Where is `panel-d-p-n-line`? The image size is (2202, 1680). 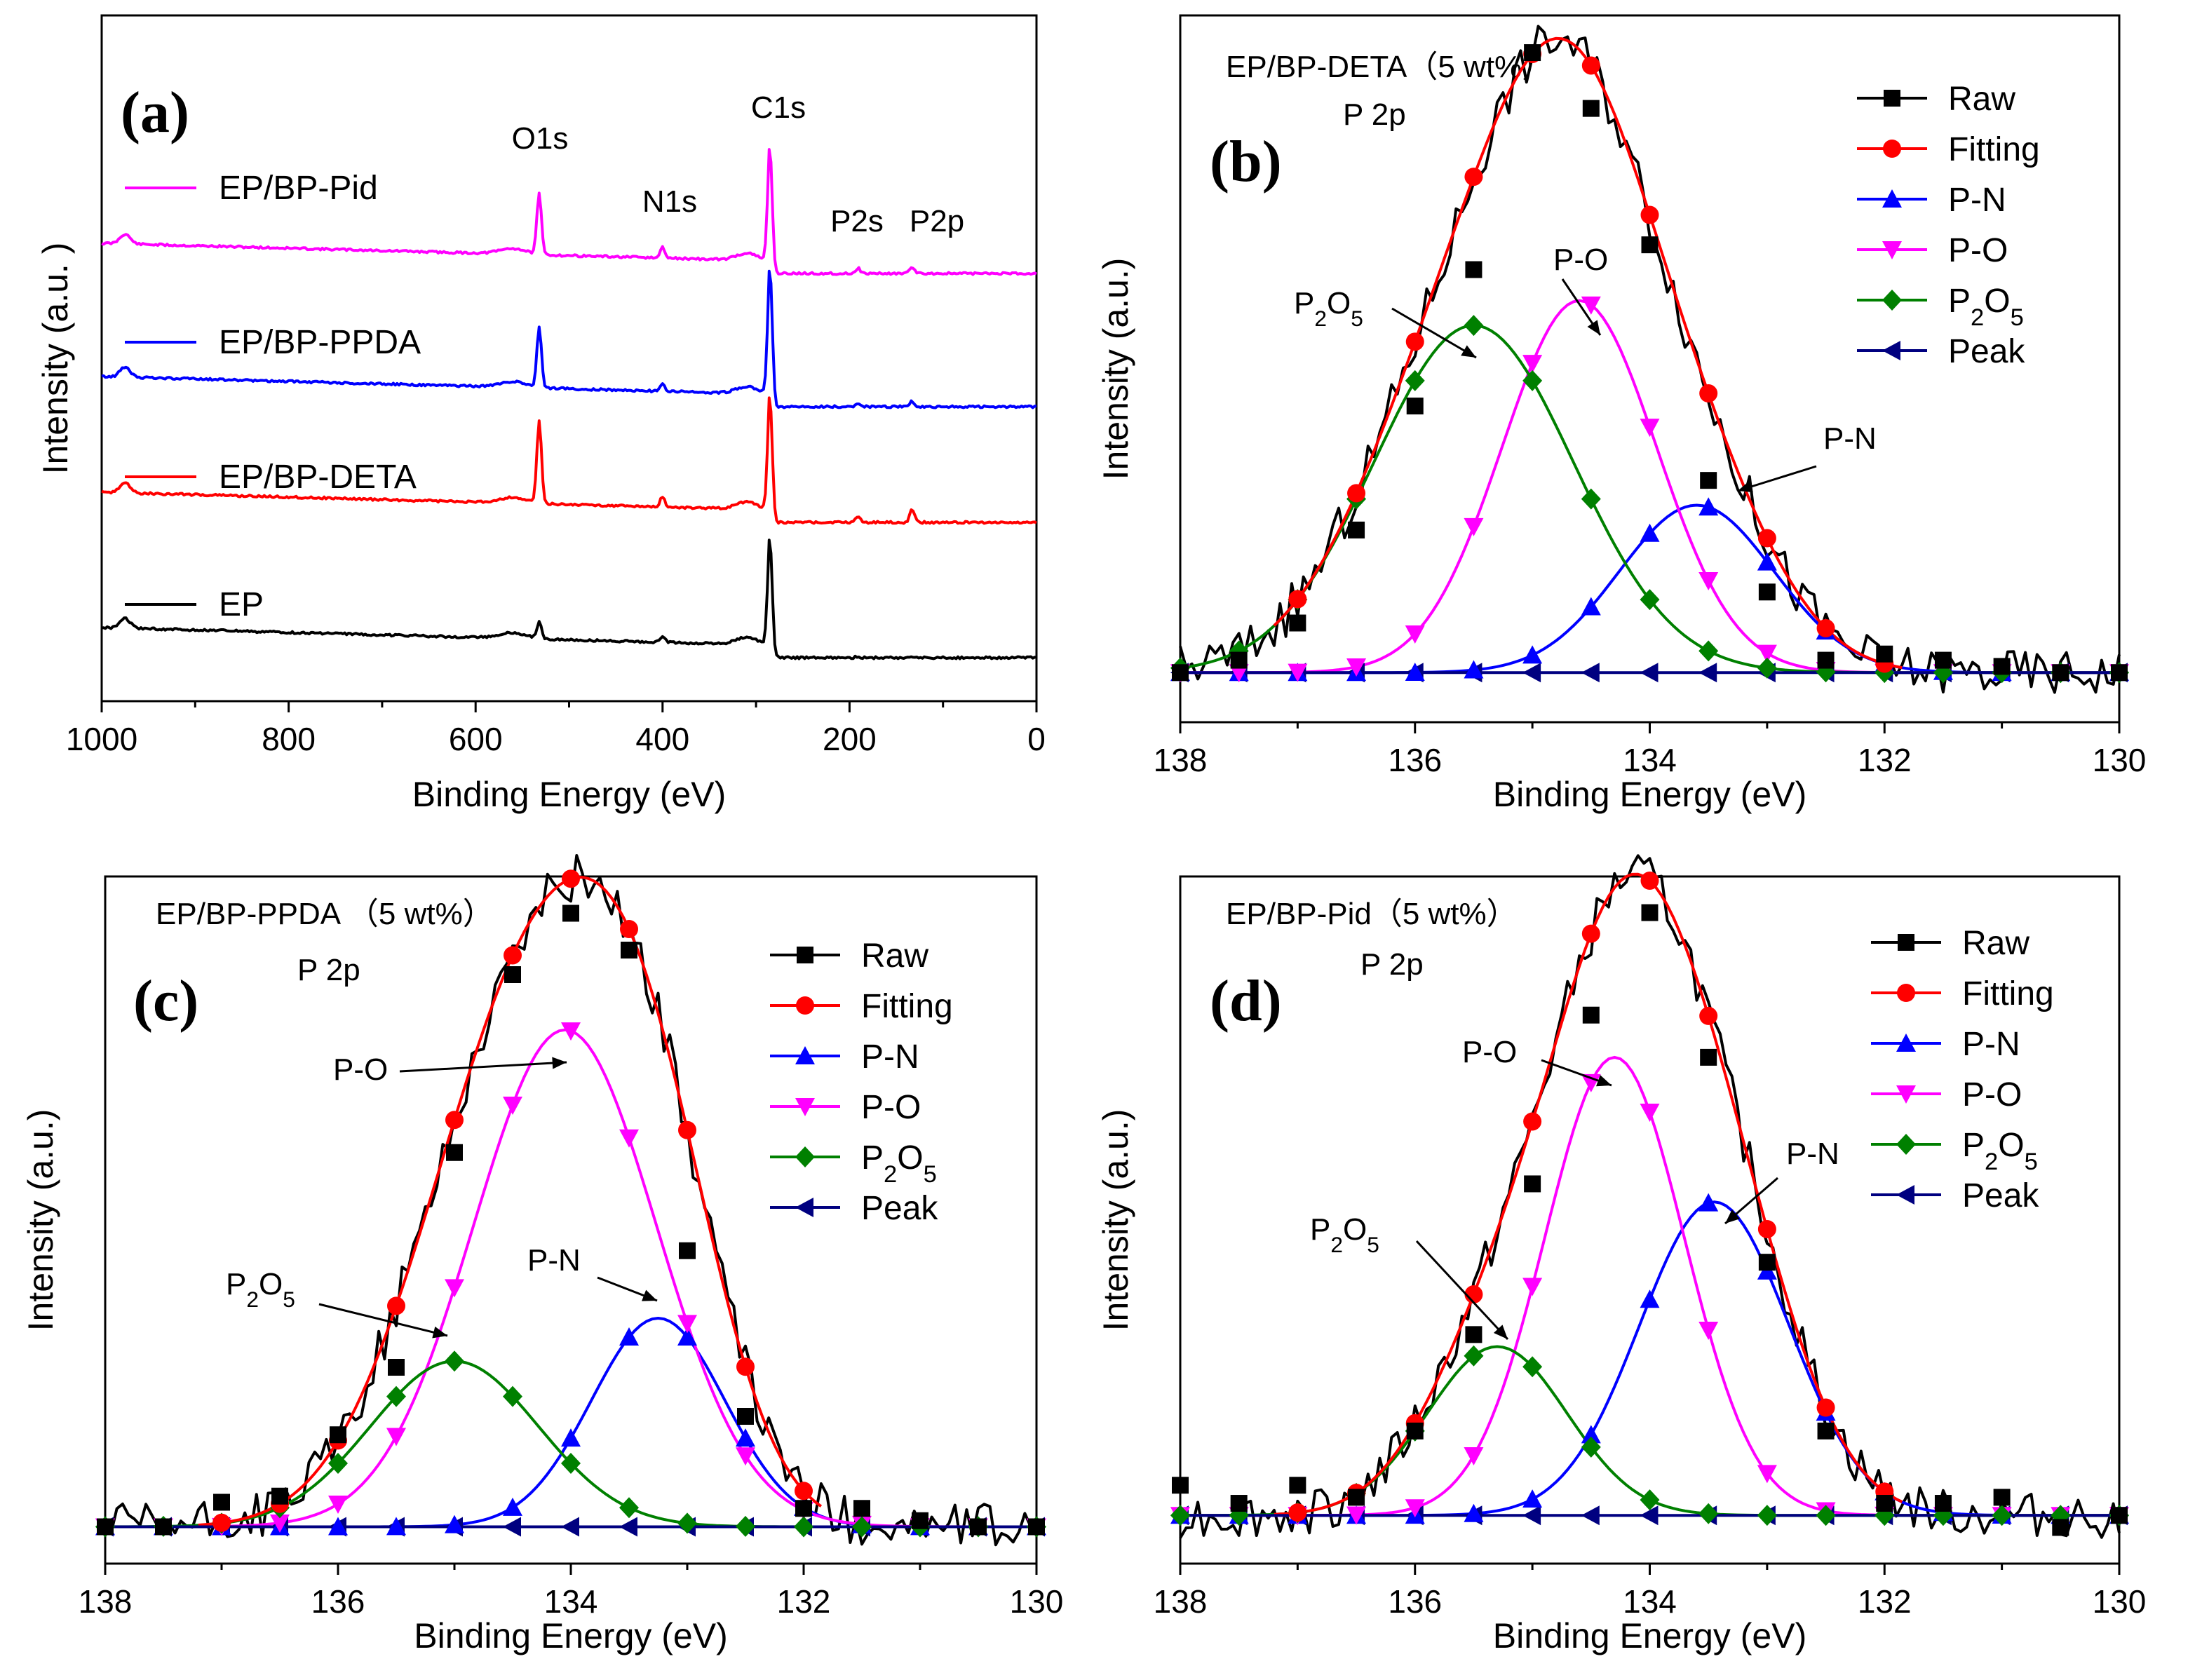 panel-d-p-n-line is located at coordinates (1649, 1358).